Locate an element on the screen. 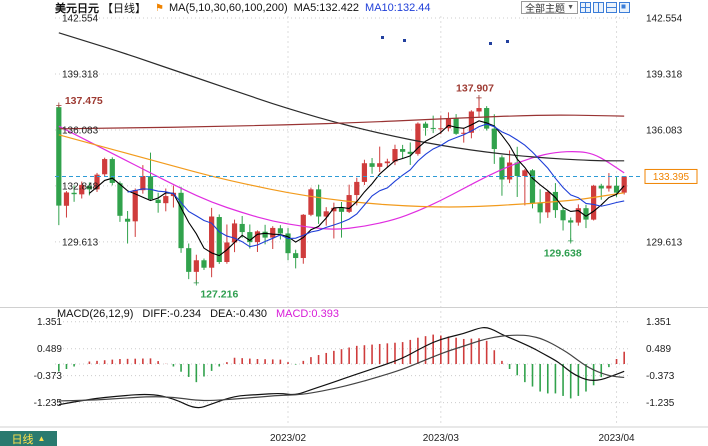  macd-settings-label: MACD(26,12,9) is located at coordinates (95, 314).